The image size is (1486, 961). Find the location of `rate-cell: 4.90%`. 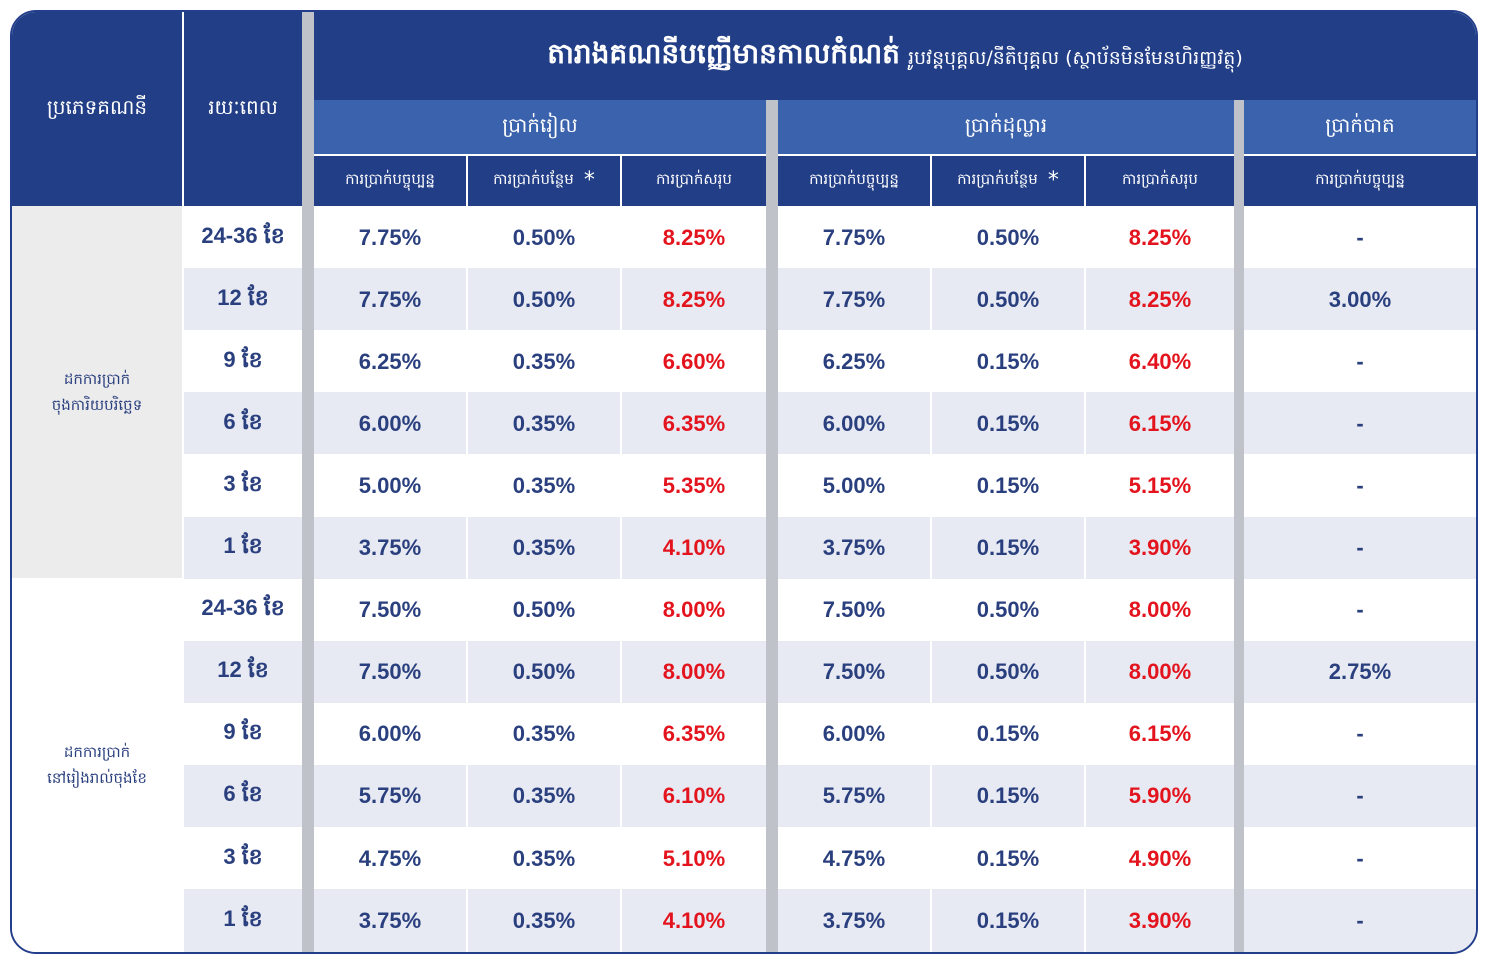

rate-cell: 4.90% is located at coordinates (1160, 858).